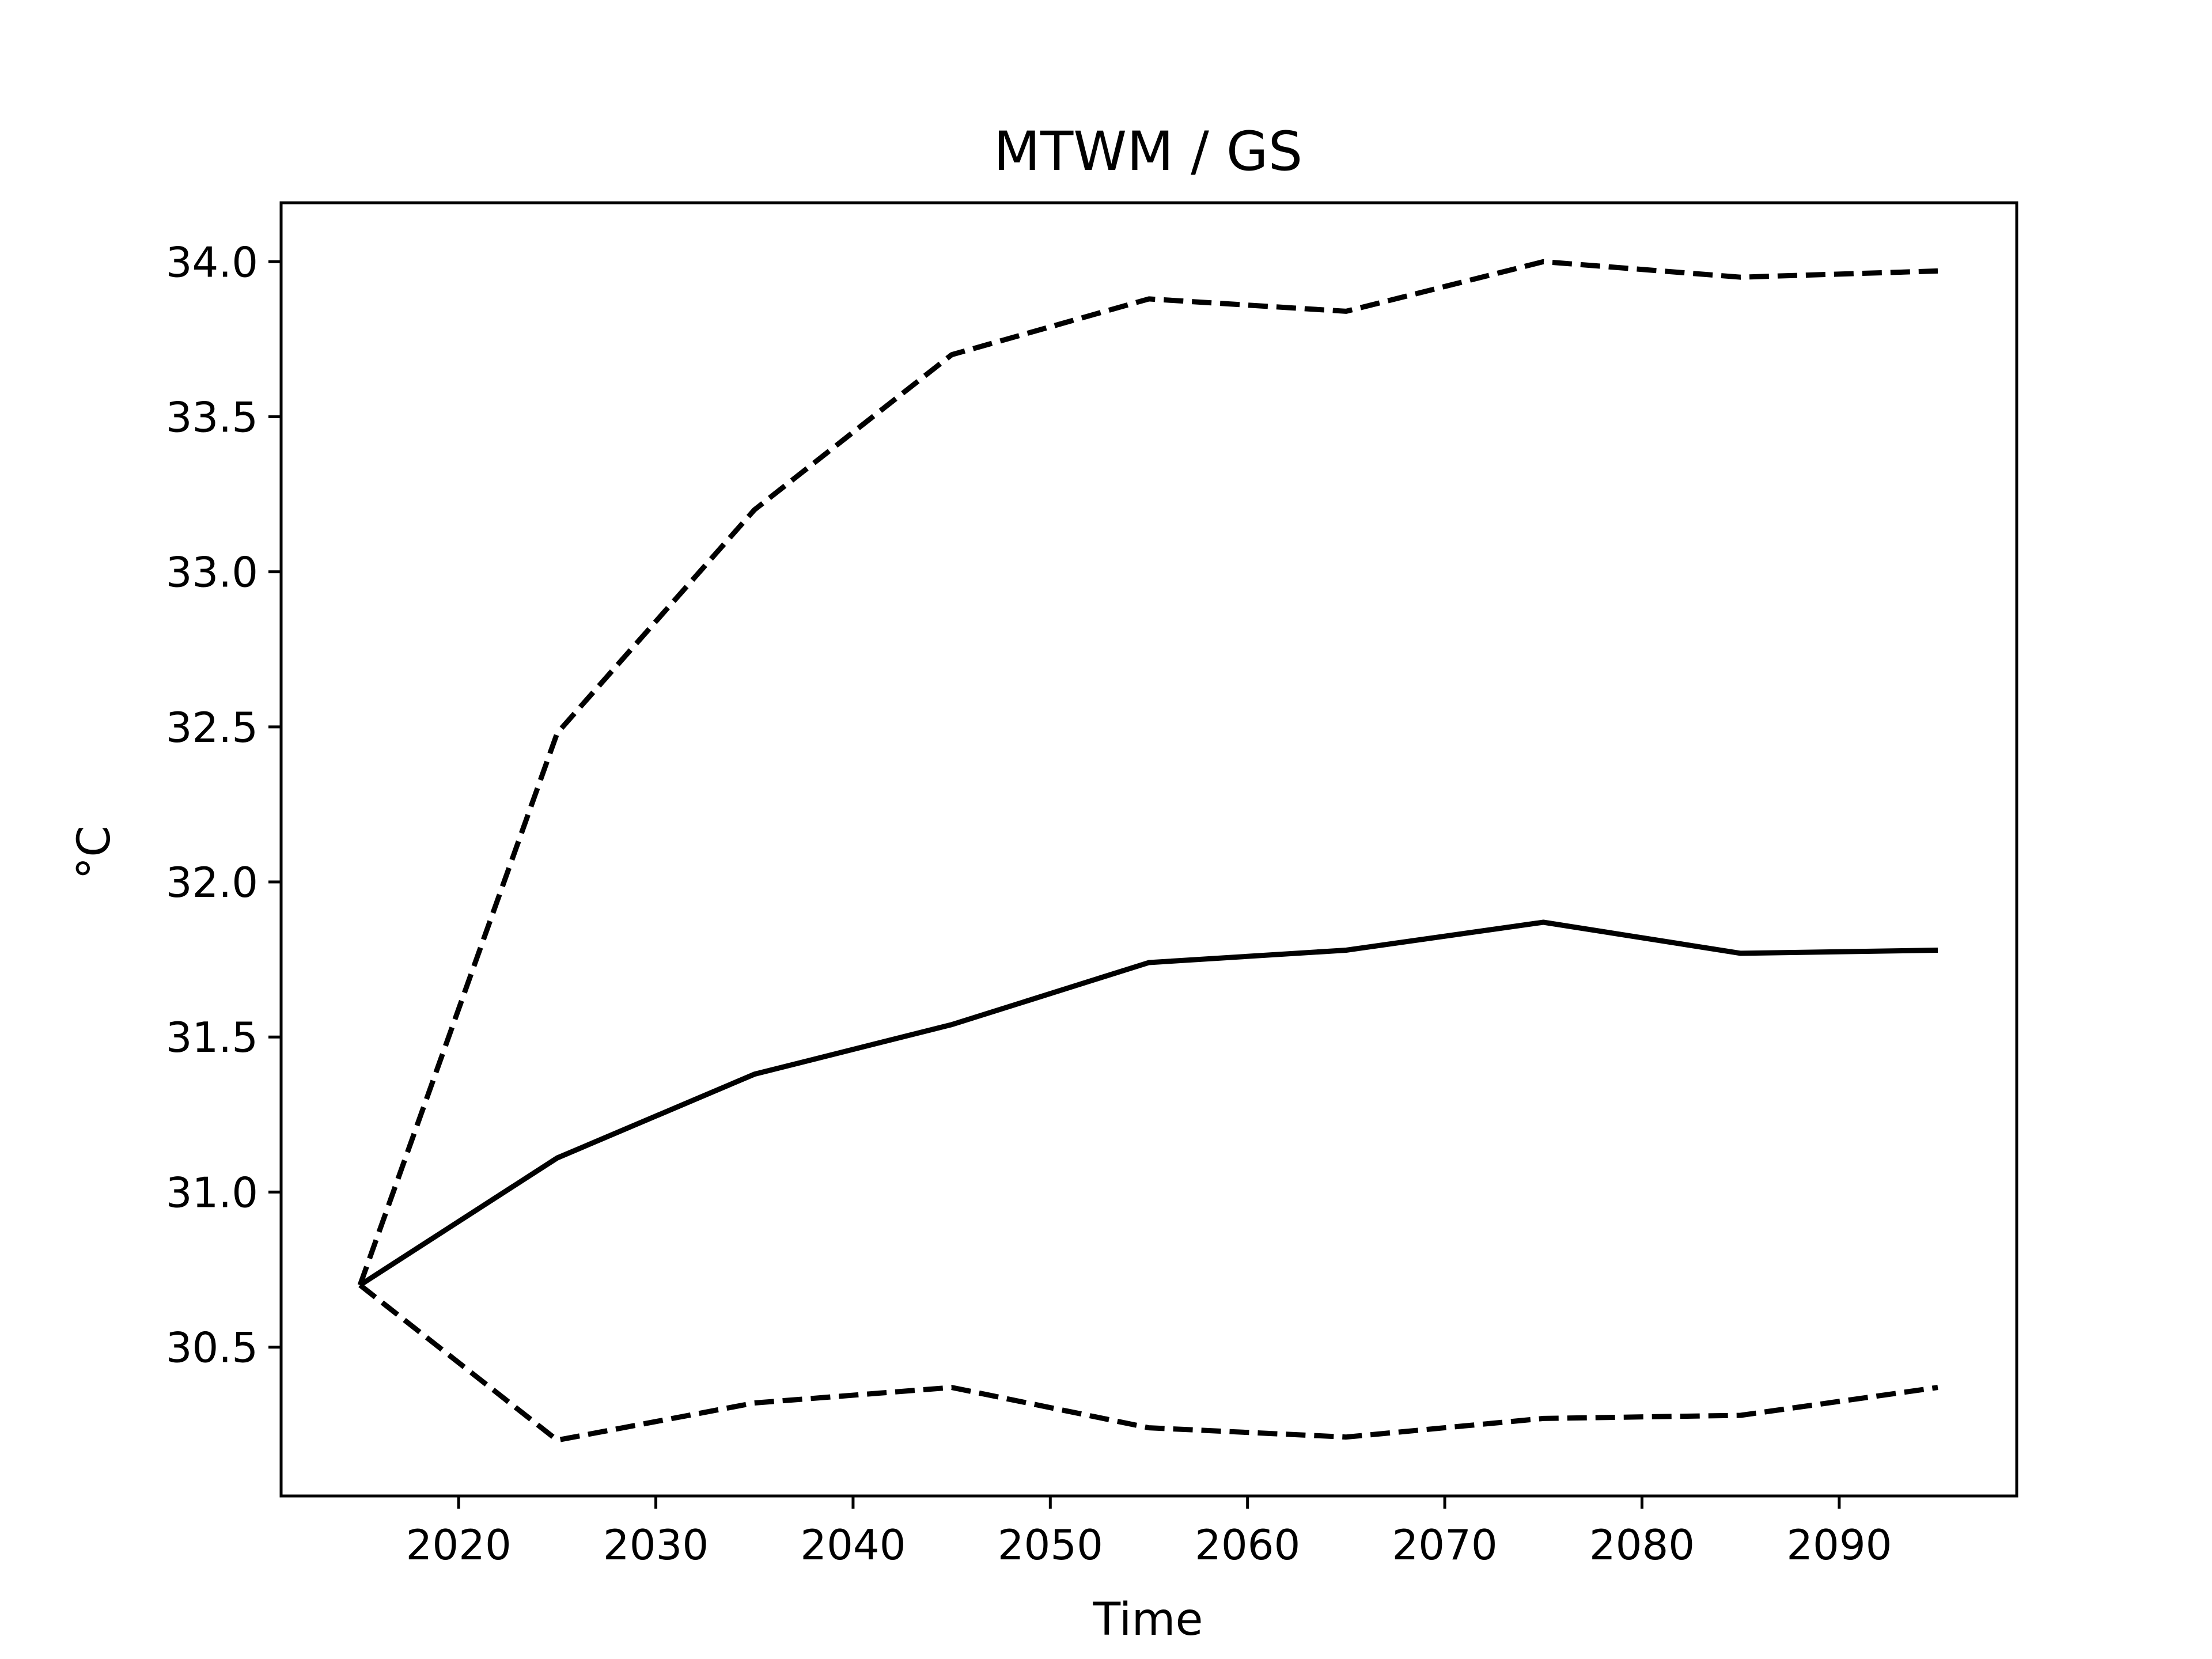  What do you see at coordinates (1642, 1545) in the screenshot?
I see `x-tick-label: 2080` at bounding box center [1642, 1545].